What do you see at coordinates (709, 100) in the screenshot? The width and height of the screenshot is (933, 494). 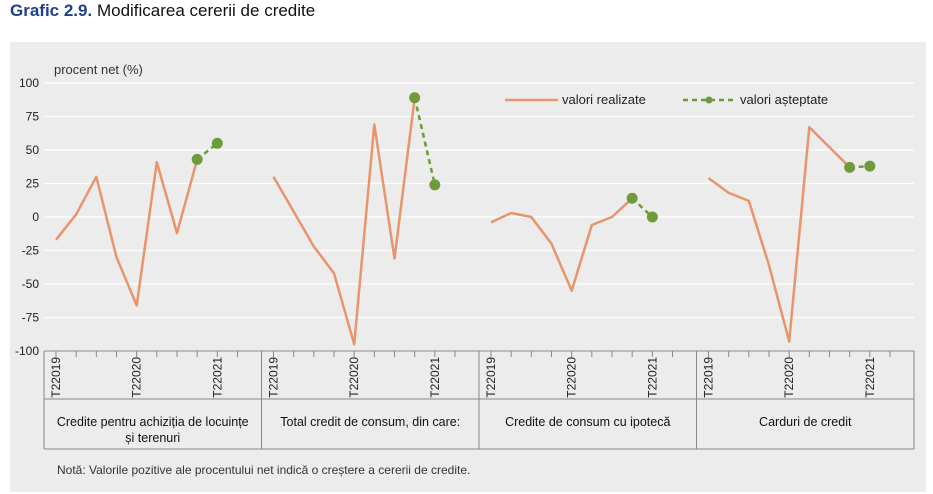 I see `legend-expected-marker` at bounding box center [709, 100].